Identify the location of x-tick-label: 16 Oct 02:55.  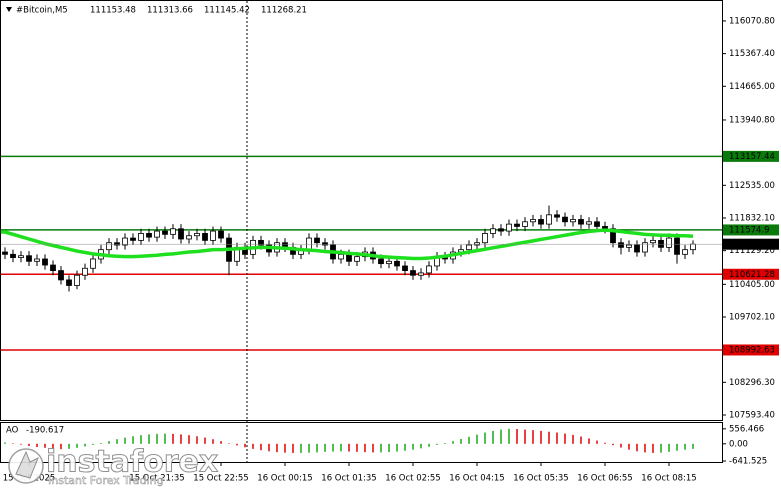
(412, 479).